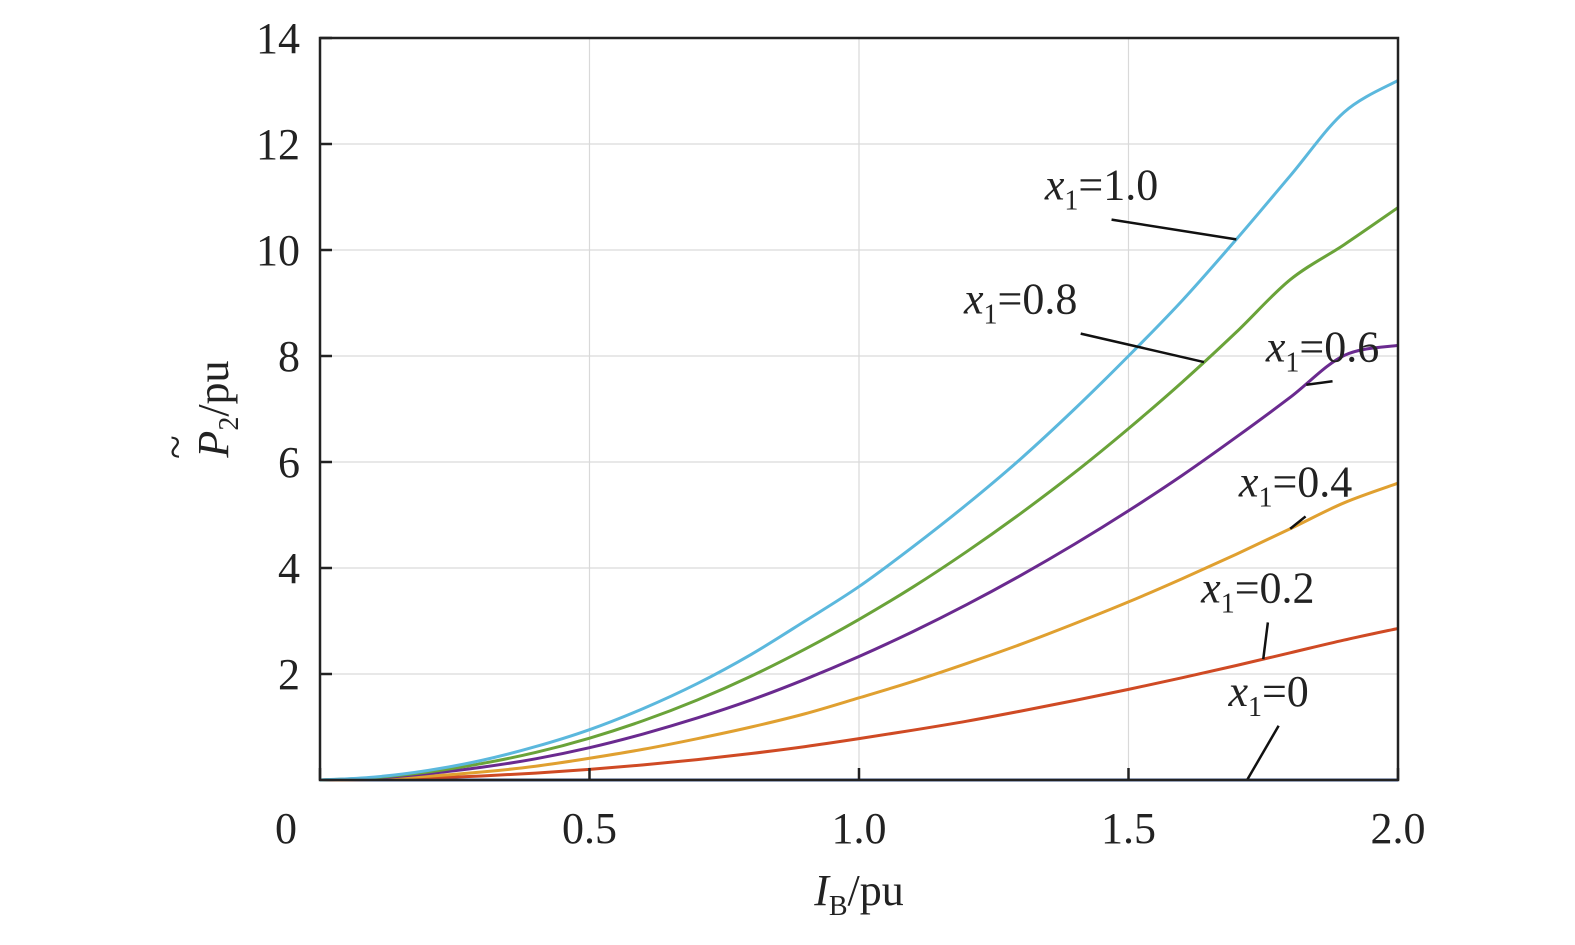  I want to click on series-label-x1-0_6: x1=0.6, so click(1322, 350).